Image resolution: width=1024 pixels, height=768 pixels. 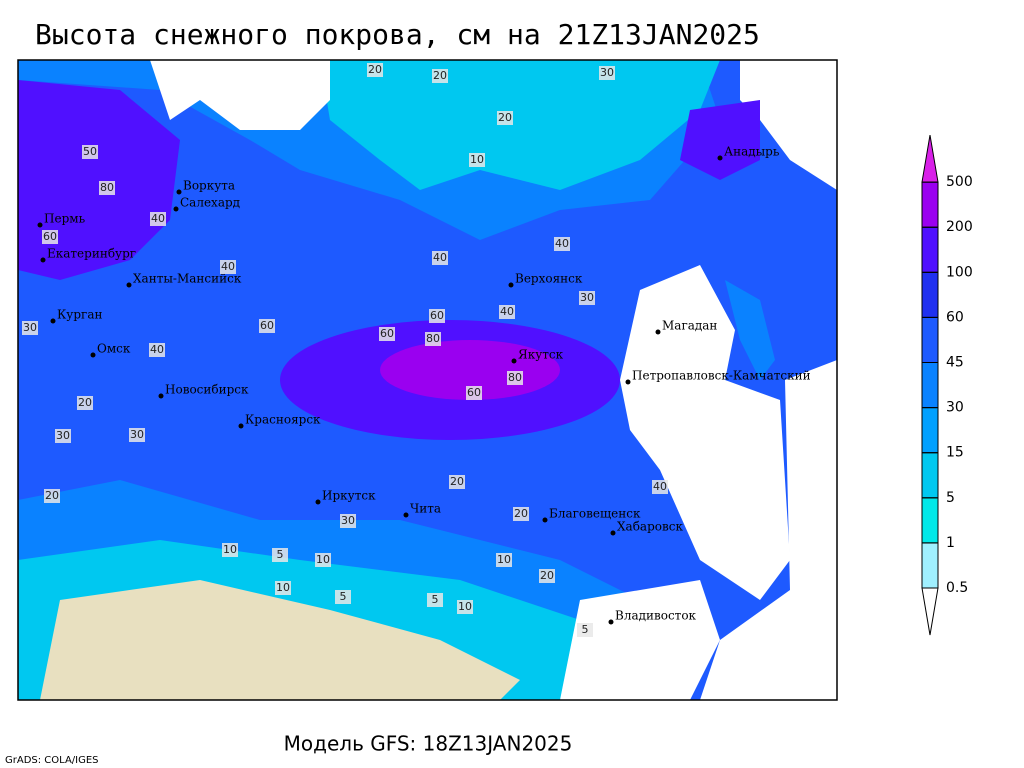 I want to click on credit: GrADS: COLA/IGES, so click(x=52, y=760).